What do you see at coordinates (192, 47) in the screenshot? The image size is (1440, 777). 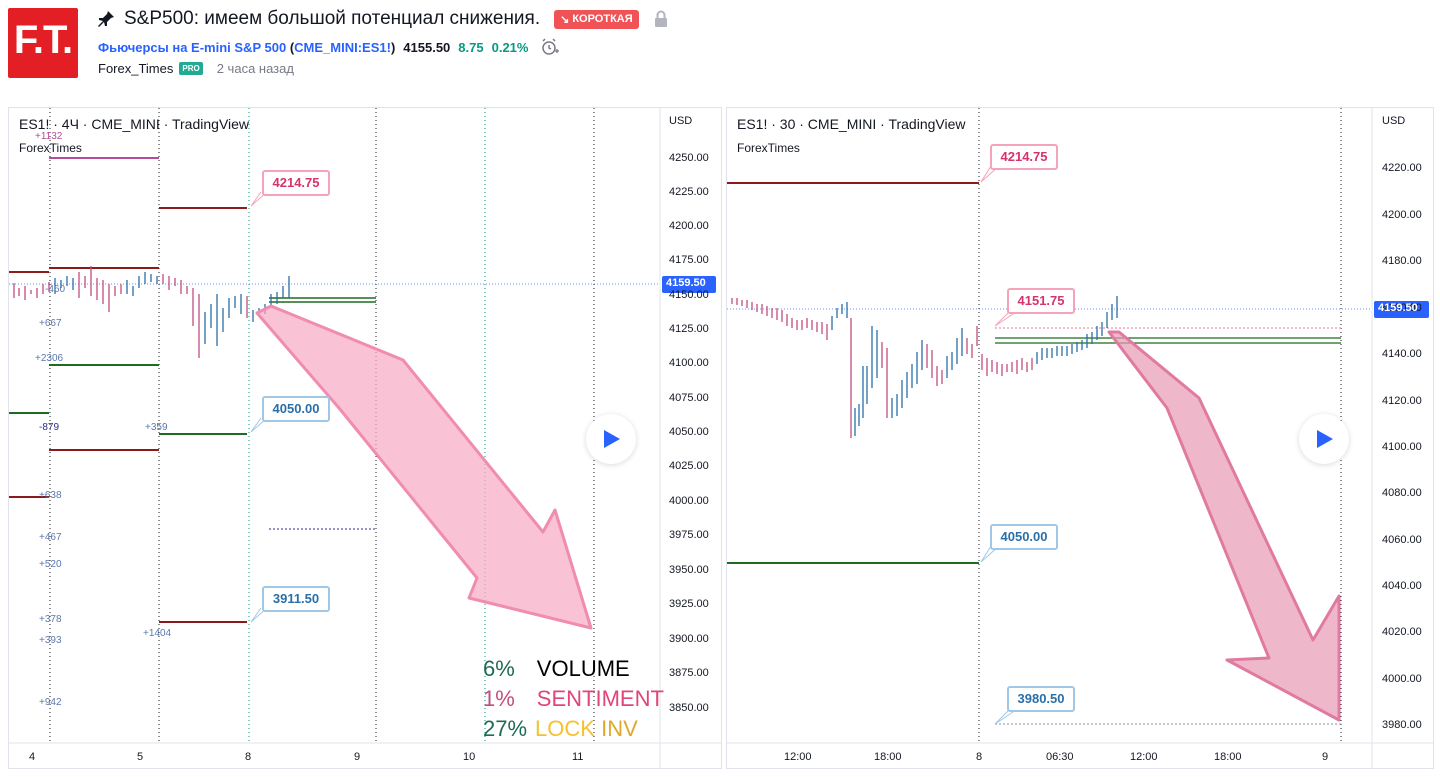 I see `symbol-name: Фьючерсы на E-mini S&P 500` at bounding box center [192, 47].